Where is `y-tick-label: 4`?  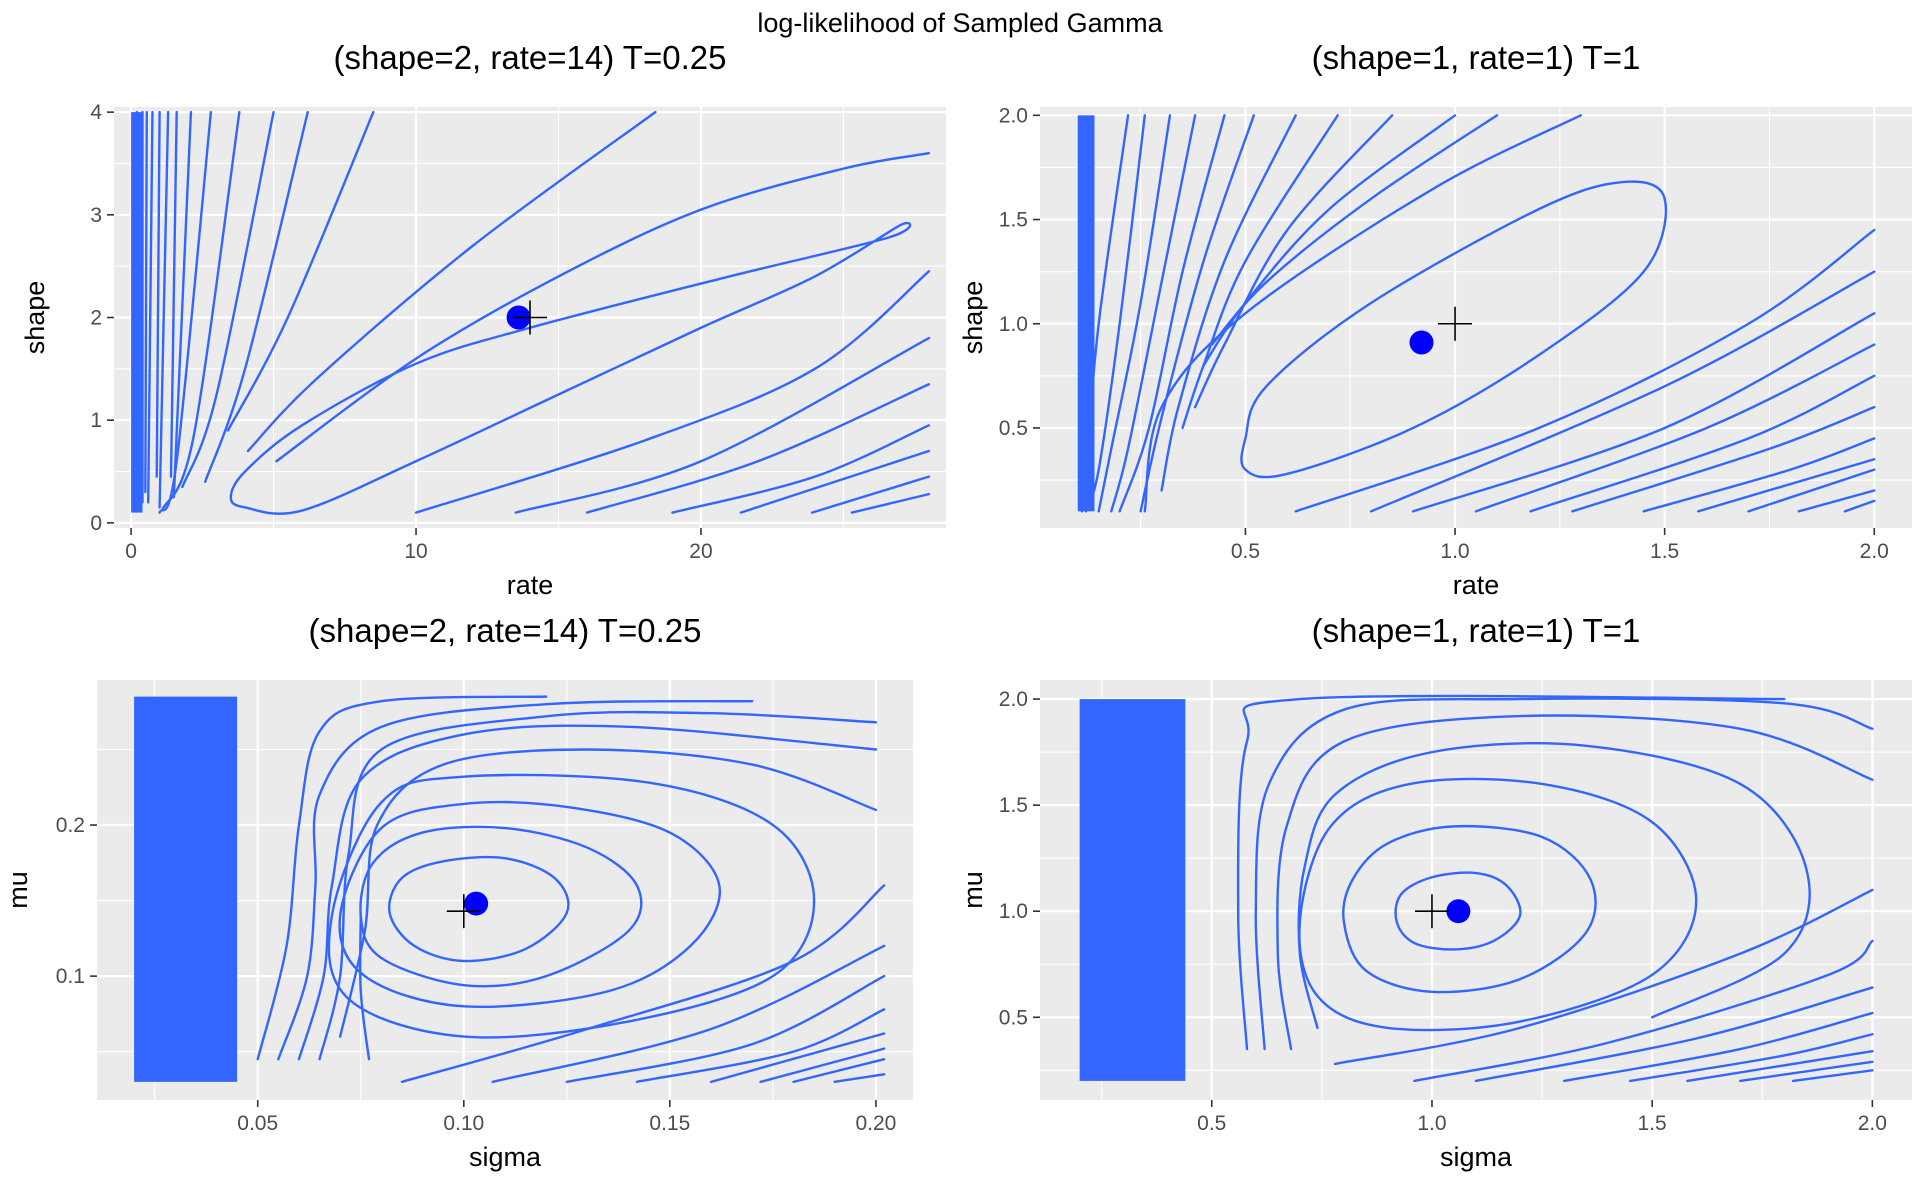 y-tick-label: 4 is located at coordinates (96, 112).